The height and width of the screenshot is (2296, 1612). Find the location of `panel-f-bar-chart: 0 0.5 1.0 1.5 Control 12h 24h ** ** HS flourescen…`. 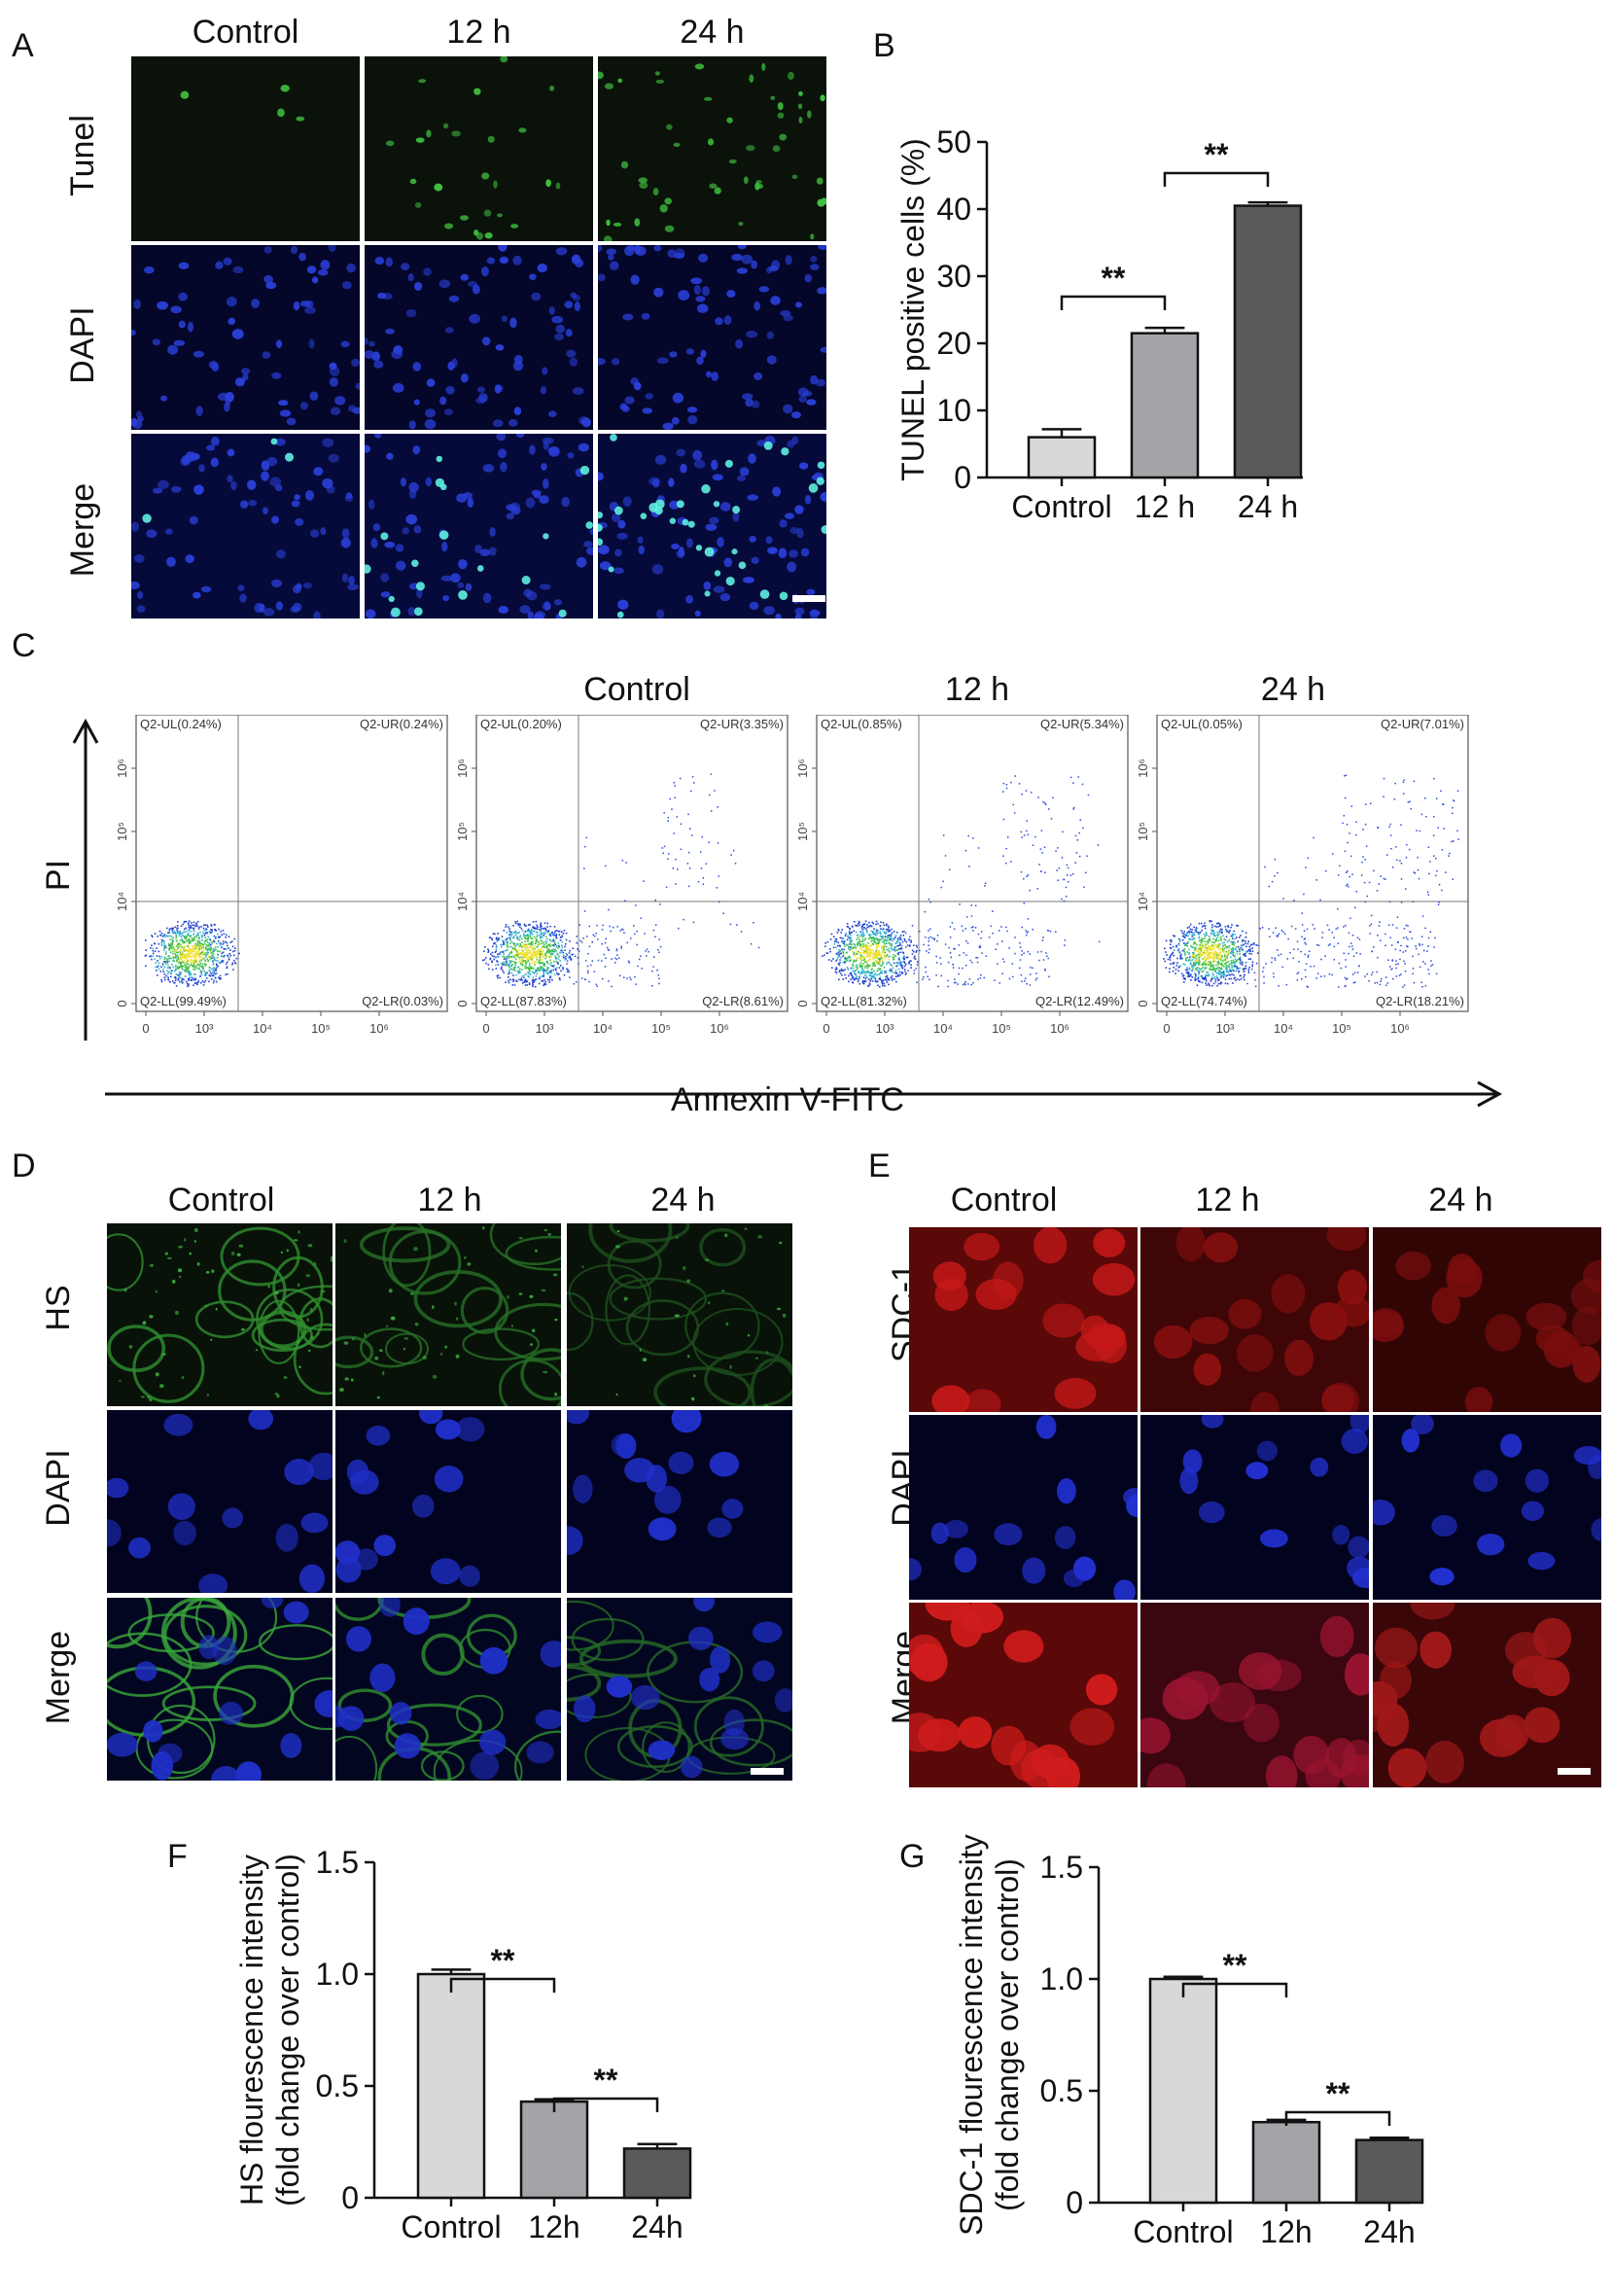

panel-f-bar-chart: 0 0.5 1.0 1.5 Control 12h 24h ** ** HS flourescen… is located at coordinates (463, 2045).